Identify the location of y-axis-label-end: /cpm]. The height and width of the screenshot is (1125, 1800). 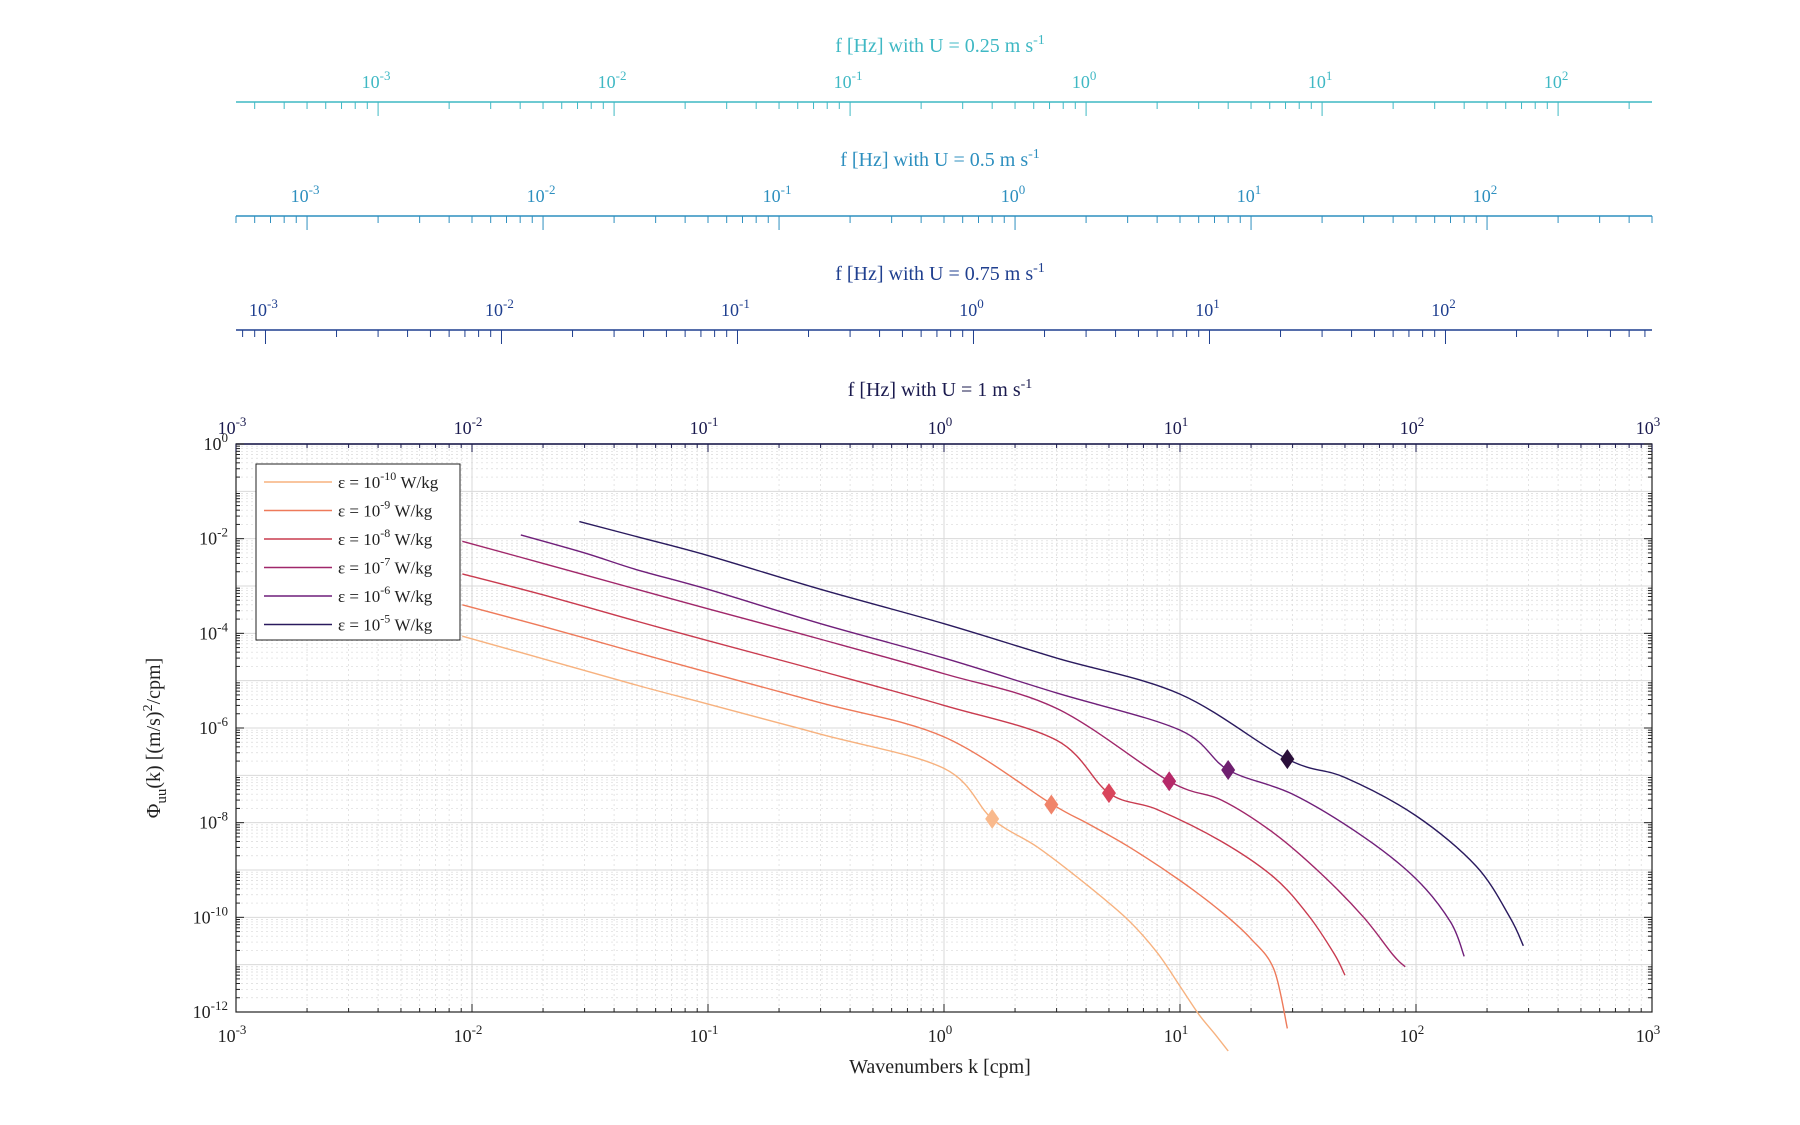
(154, 681).